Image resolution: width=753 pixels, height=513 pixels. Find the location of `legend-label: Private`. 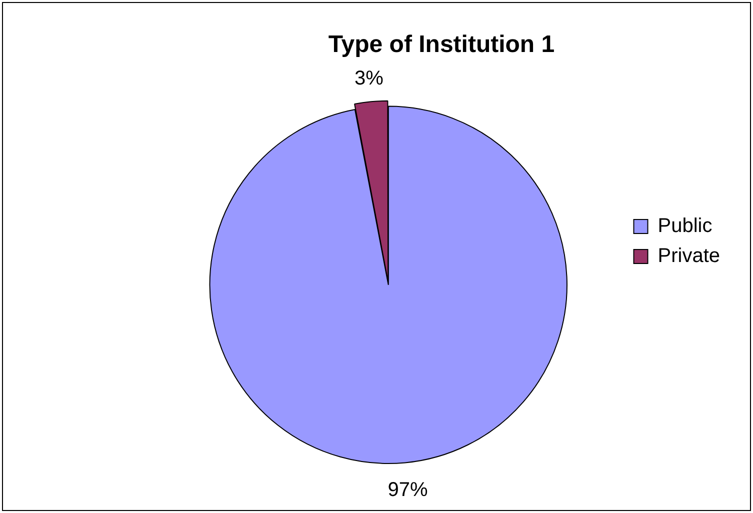

legend-label: Private is located at coordinates (689, 256).